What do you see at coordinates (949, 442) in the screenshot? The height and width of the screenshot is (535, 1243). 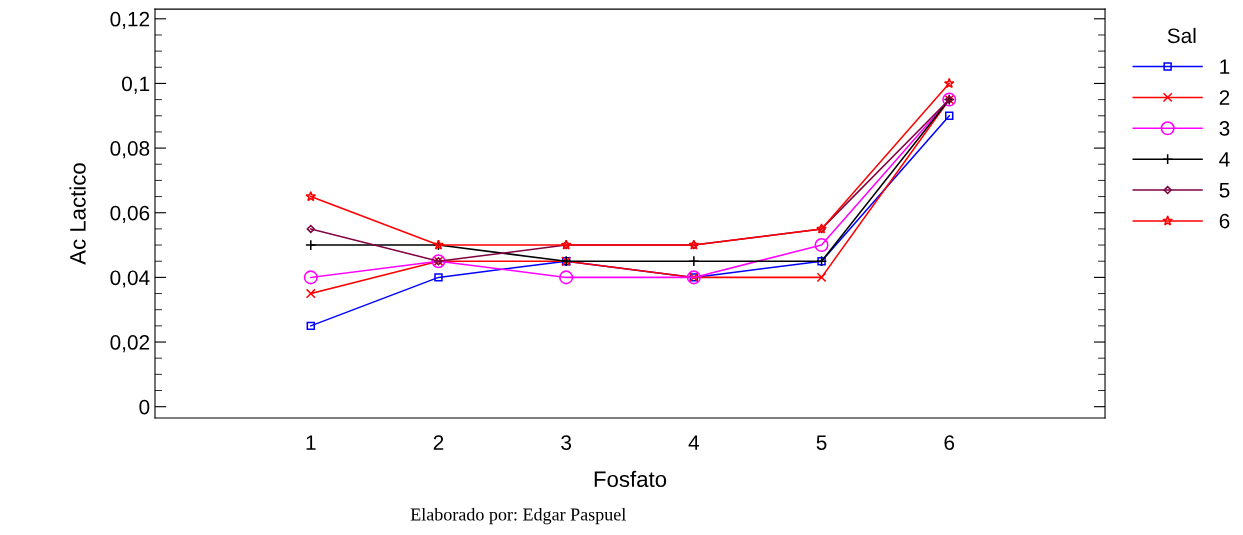 I see `x-tick-label: 6` at bounding box center [949, 442].